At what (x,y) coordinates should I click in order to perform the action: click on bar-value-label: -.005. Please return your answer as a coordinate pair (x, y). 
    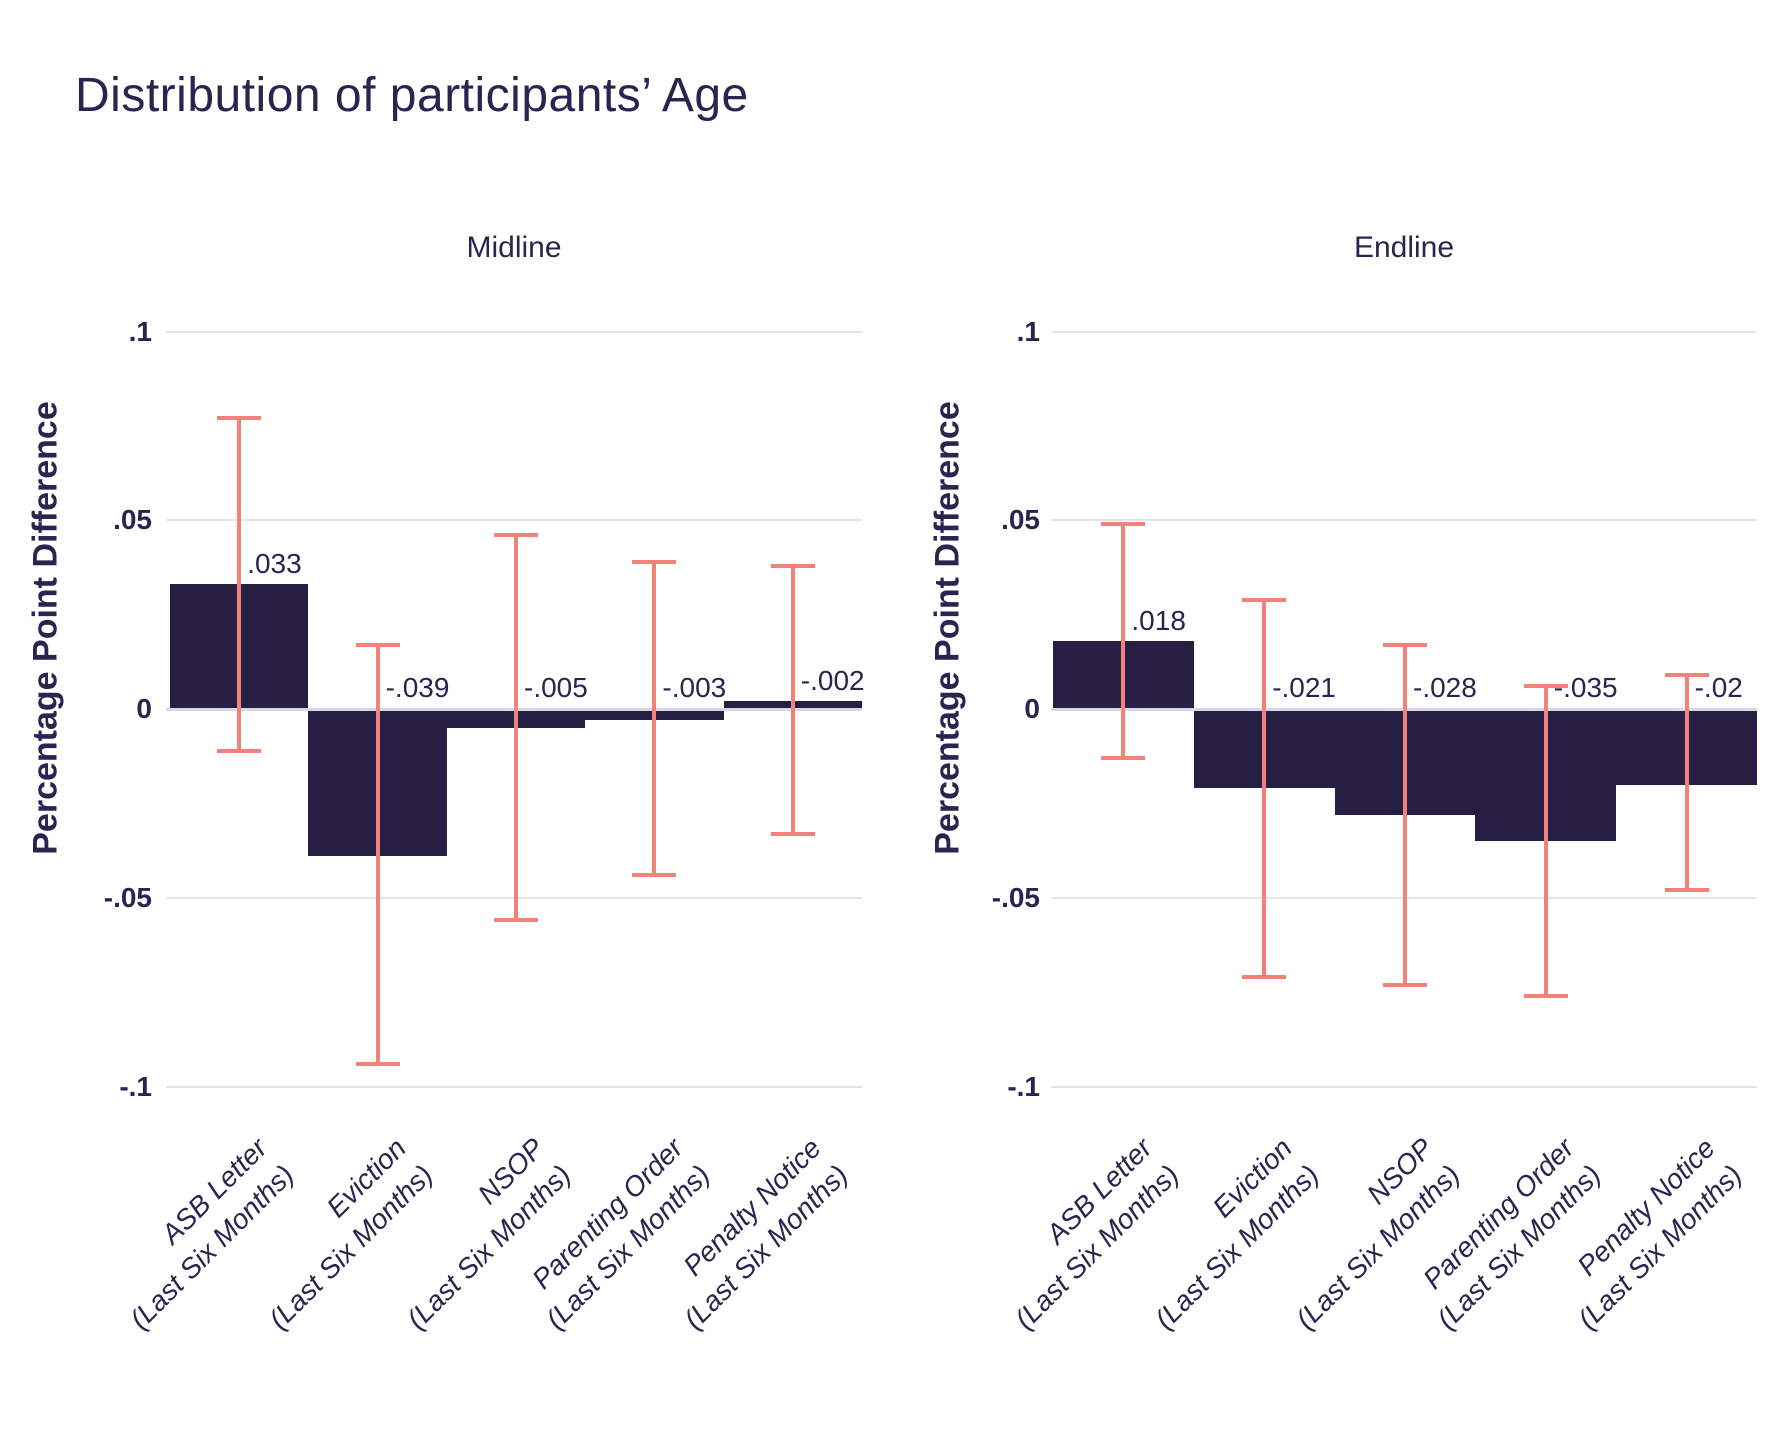
    Looking at the image, I should click on (556, 687).